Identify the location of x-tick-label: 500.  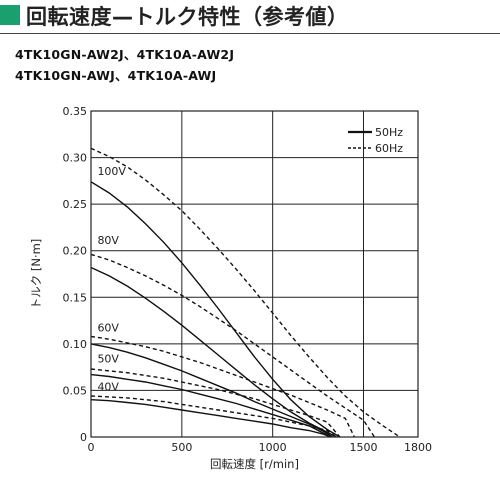
(181, 447).